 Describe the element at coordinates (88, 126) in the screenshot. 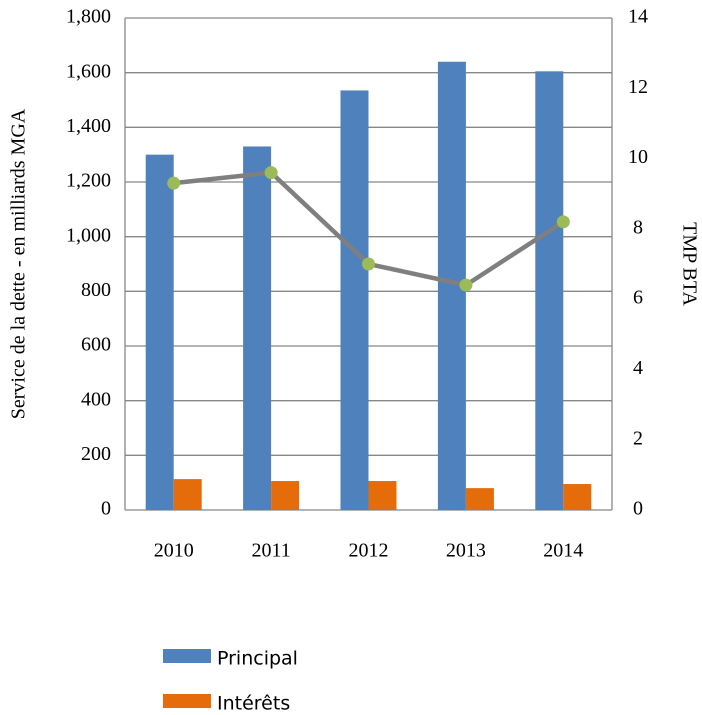

I see `y-tick-label: 1,400` at that location.